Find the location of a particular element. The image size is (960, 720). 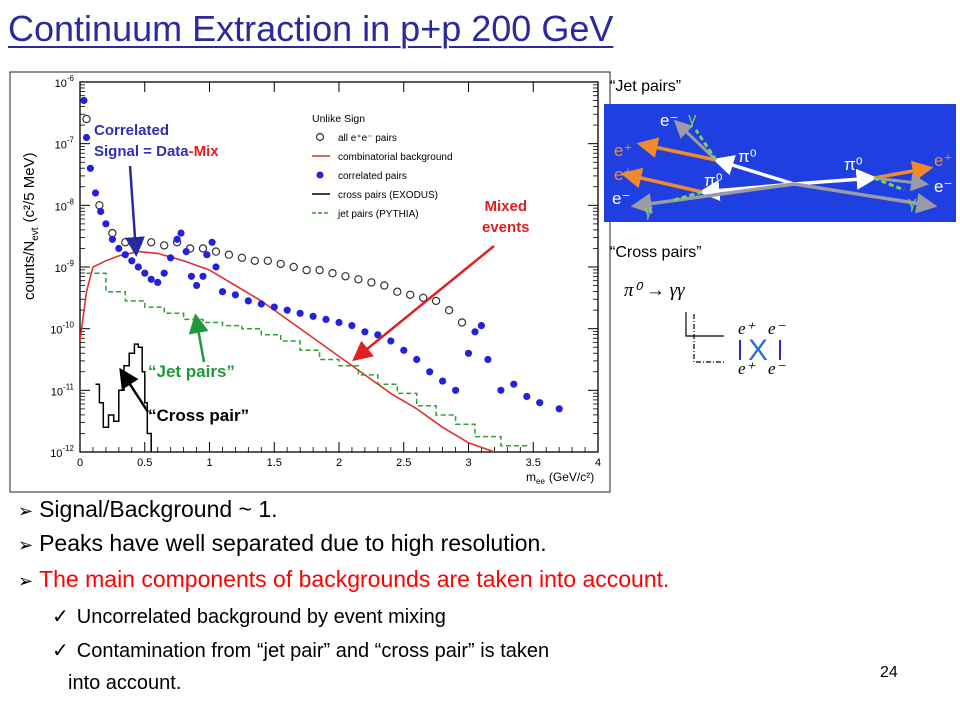

label-e-minus-right: e⁻ is located at coordinates (943, 186).